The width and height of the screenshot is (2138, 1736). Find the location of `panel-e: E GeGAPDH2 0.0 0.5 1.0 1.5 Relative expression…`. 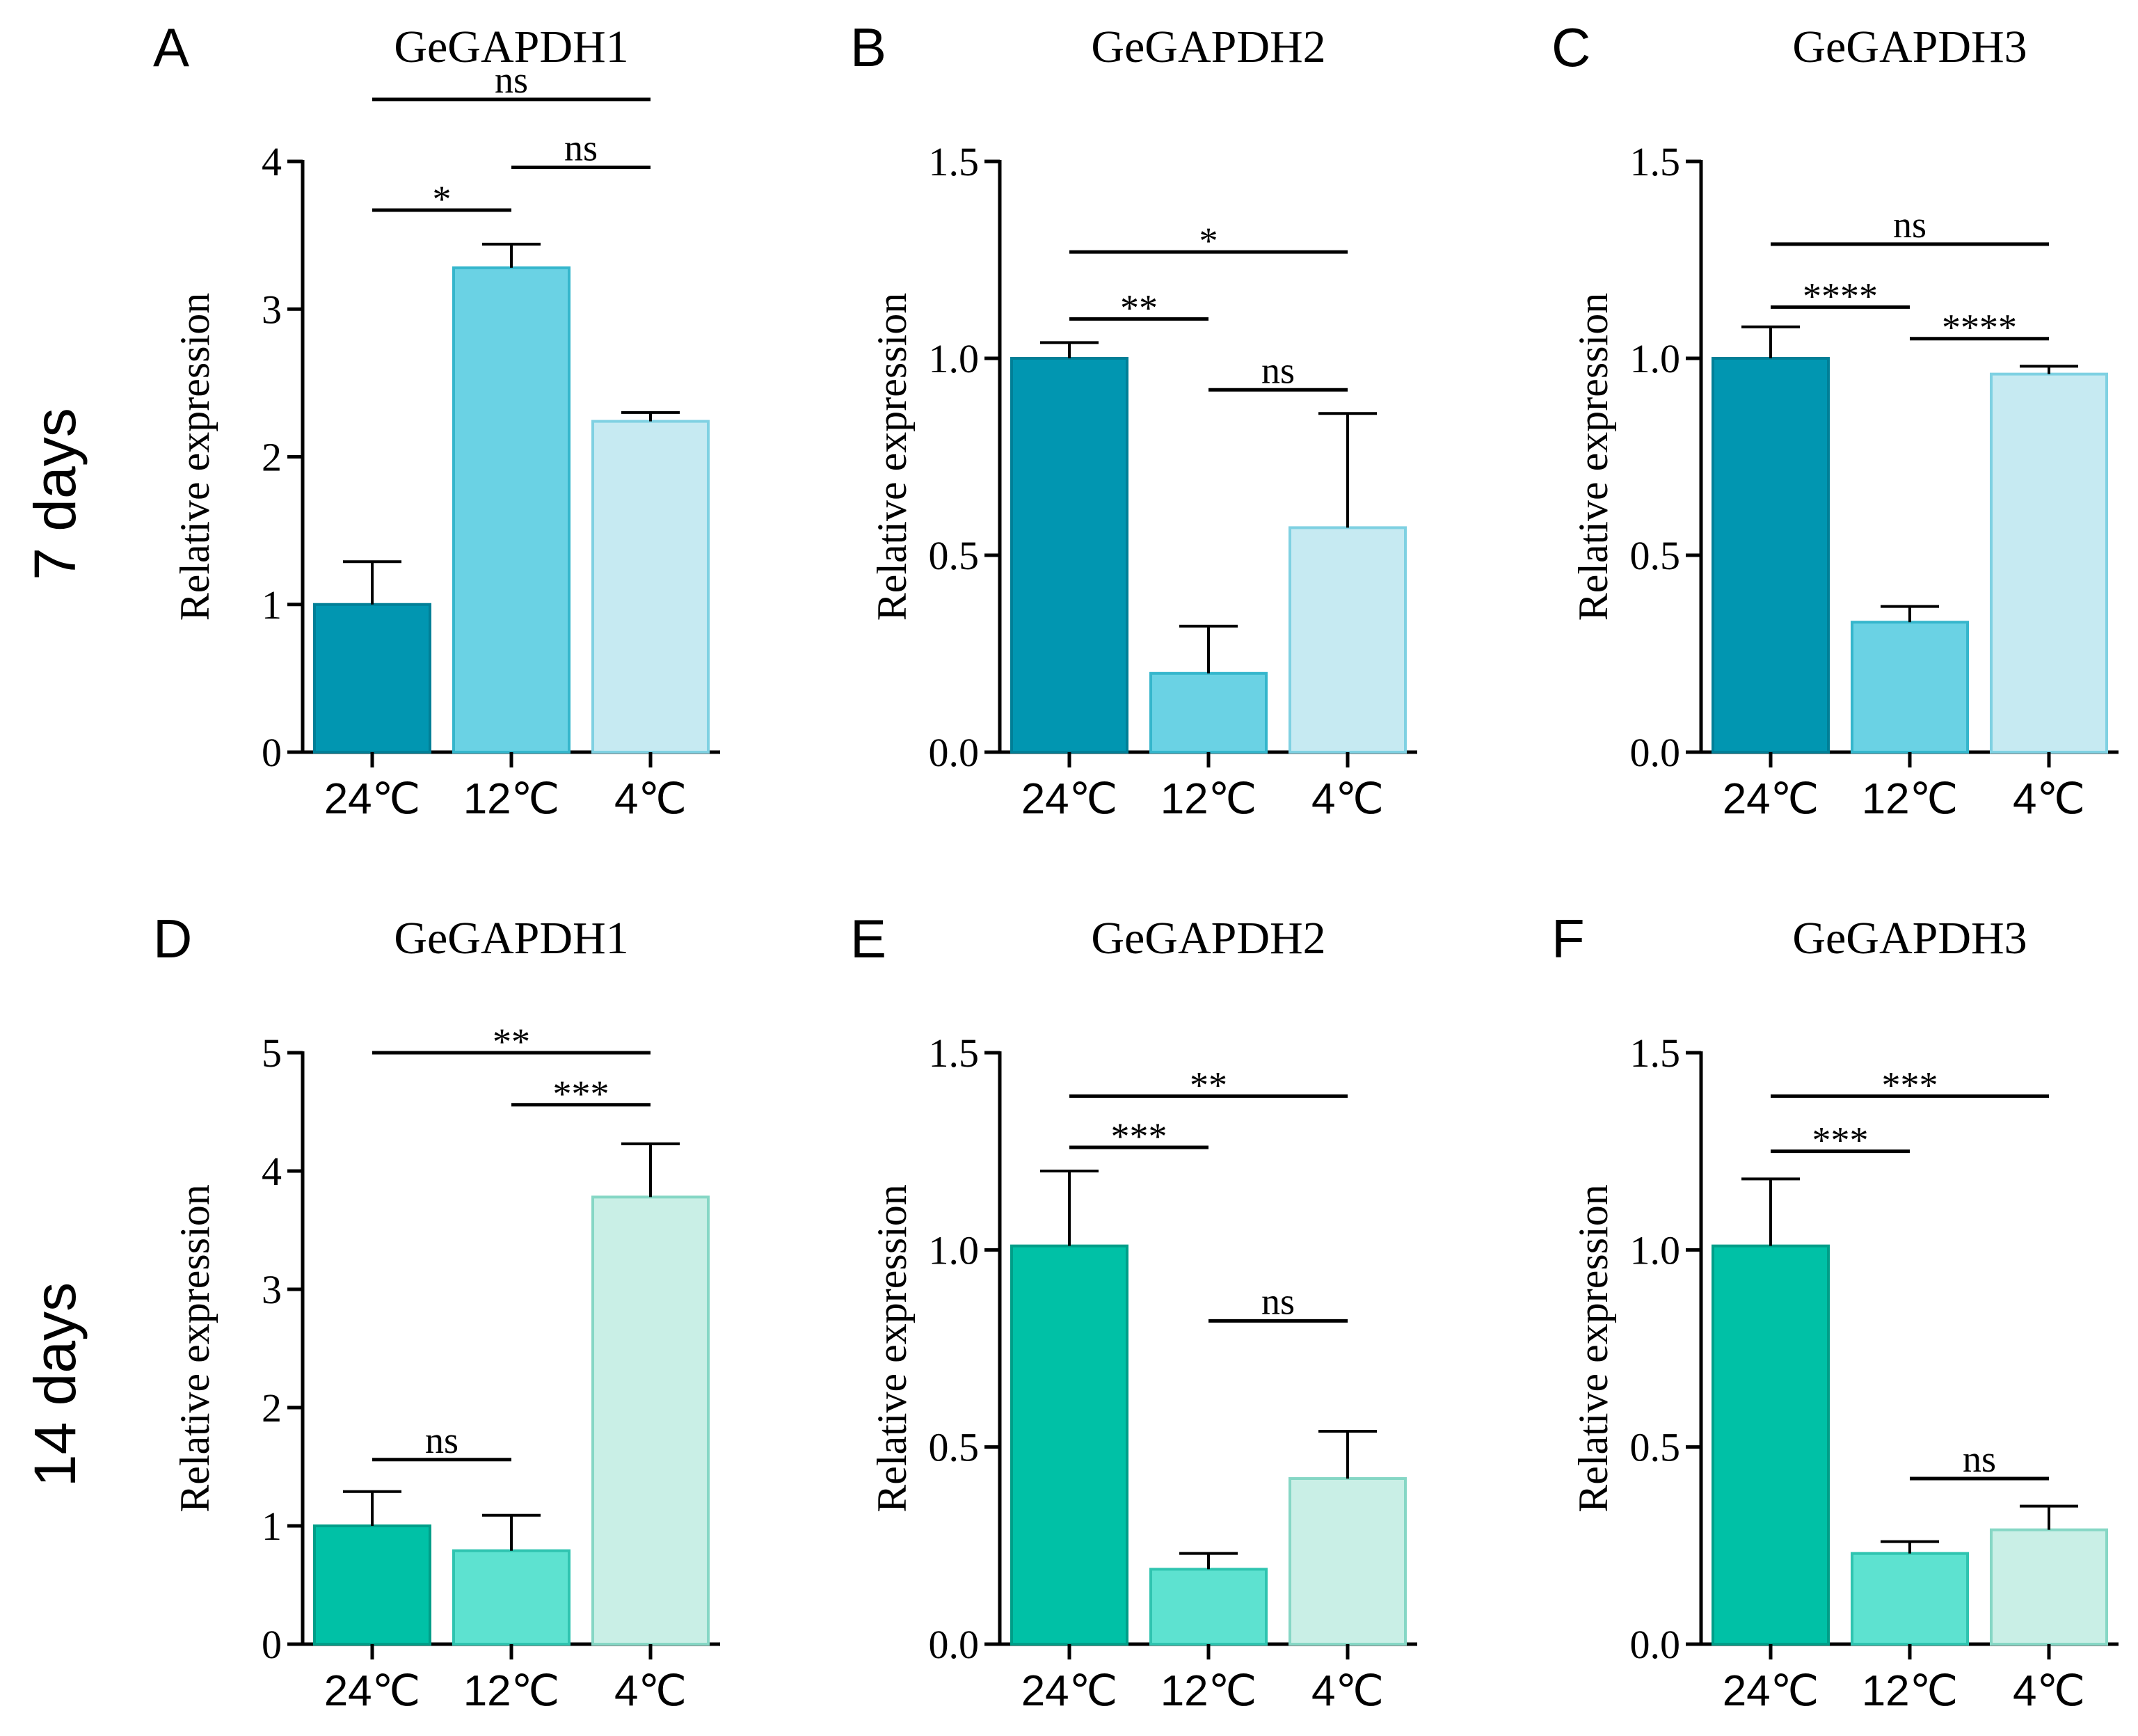

panel-e: E GeGAPDH2 0.0 0.5 1.0 1.5 Relative expression… is located at coordinates (1133, 1312).